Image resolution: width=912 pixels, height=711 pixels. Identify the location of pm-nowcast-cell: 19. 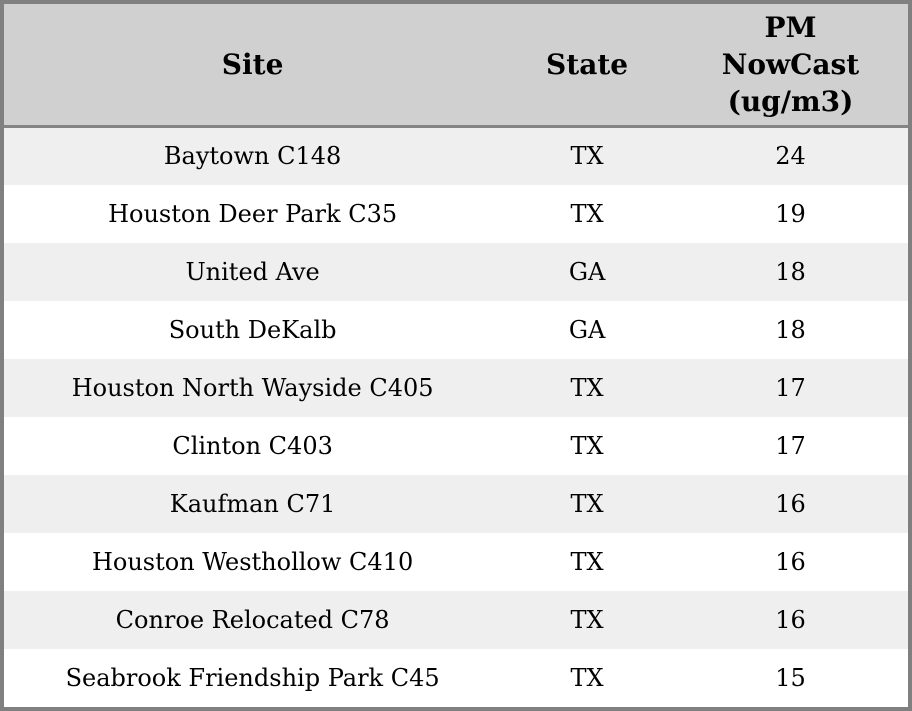
(790, 213).